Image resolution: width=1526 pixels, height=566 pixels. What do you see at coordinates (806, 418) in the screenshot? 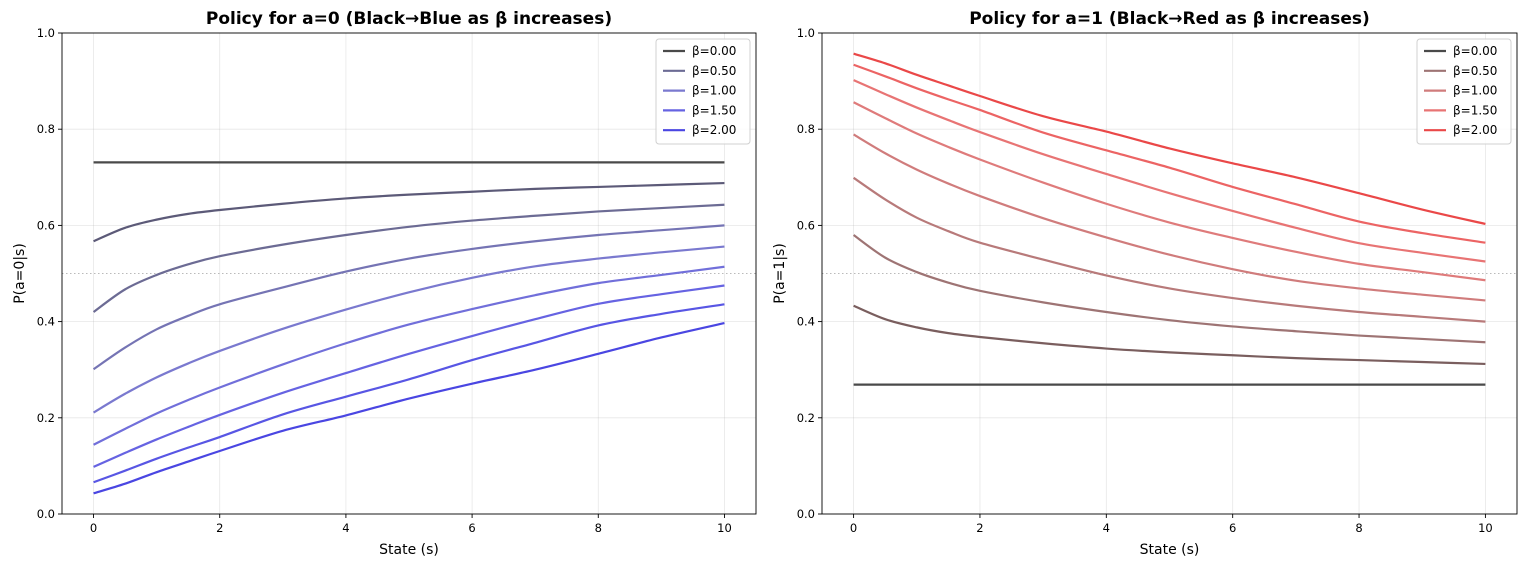
I see `a1-y-tick-label: 0.2` at bounding box center [806, 418].